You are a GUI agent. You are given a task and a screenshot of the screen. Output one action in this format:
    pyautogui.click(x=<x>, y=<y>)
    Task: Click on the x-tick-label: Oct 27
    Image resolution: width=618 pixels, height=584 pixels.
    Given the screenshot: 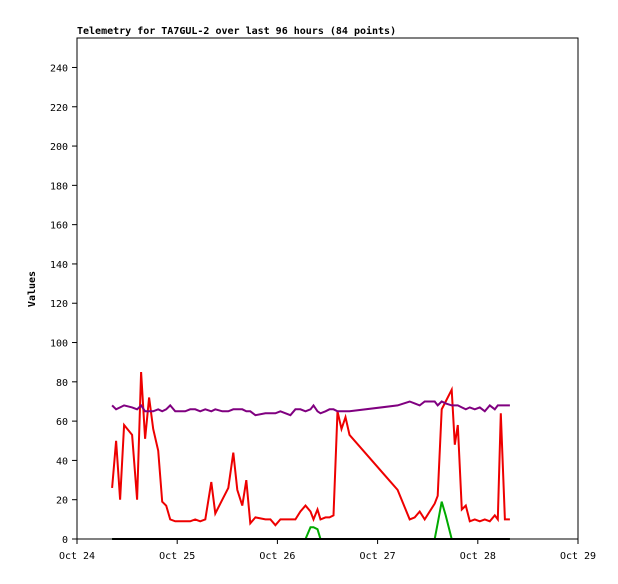 What is the action you would take?
    pyautogui.click(x=378, y=556)
    